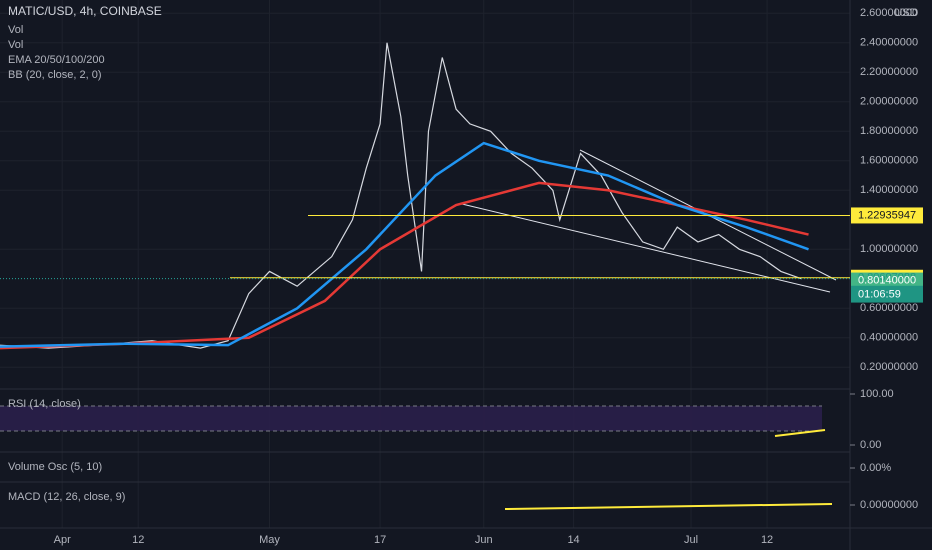 The image size is (932, 550). What do you see at coordinates (889, 338) in the screenshot?
I see `y-tick-label: 0.40000000` at bounding box center [889, 338].